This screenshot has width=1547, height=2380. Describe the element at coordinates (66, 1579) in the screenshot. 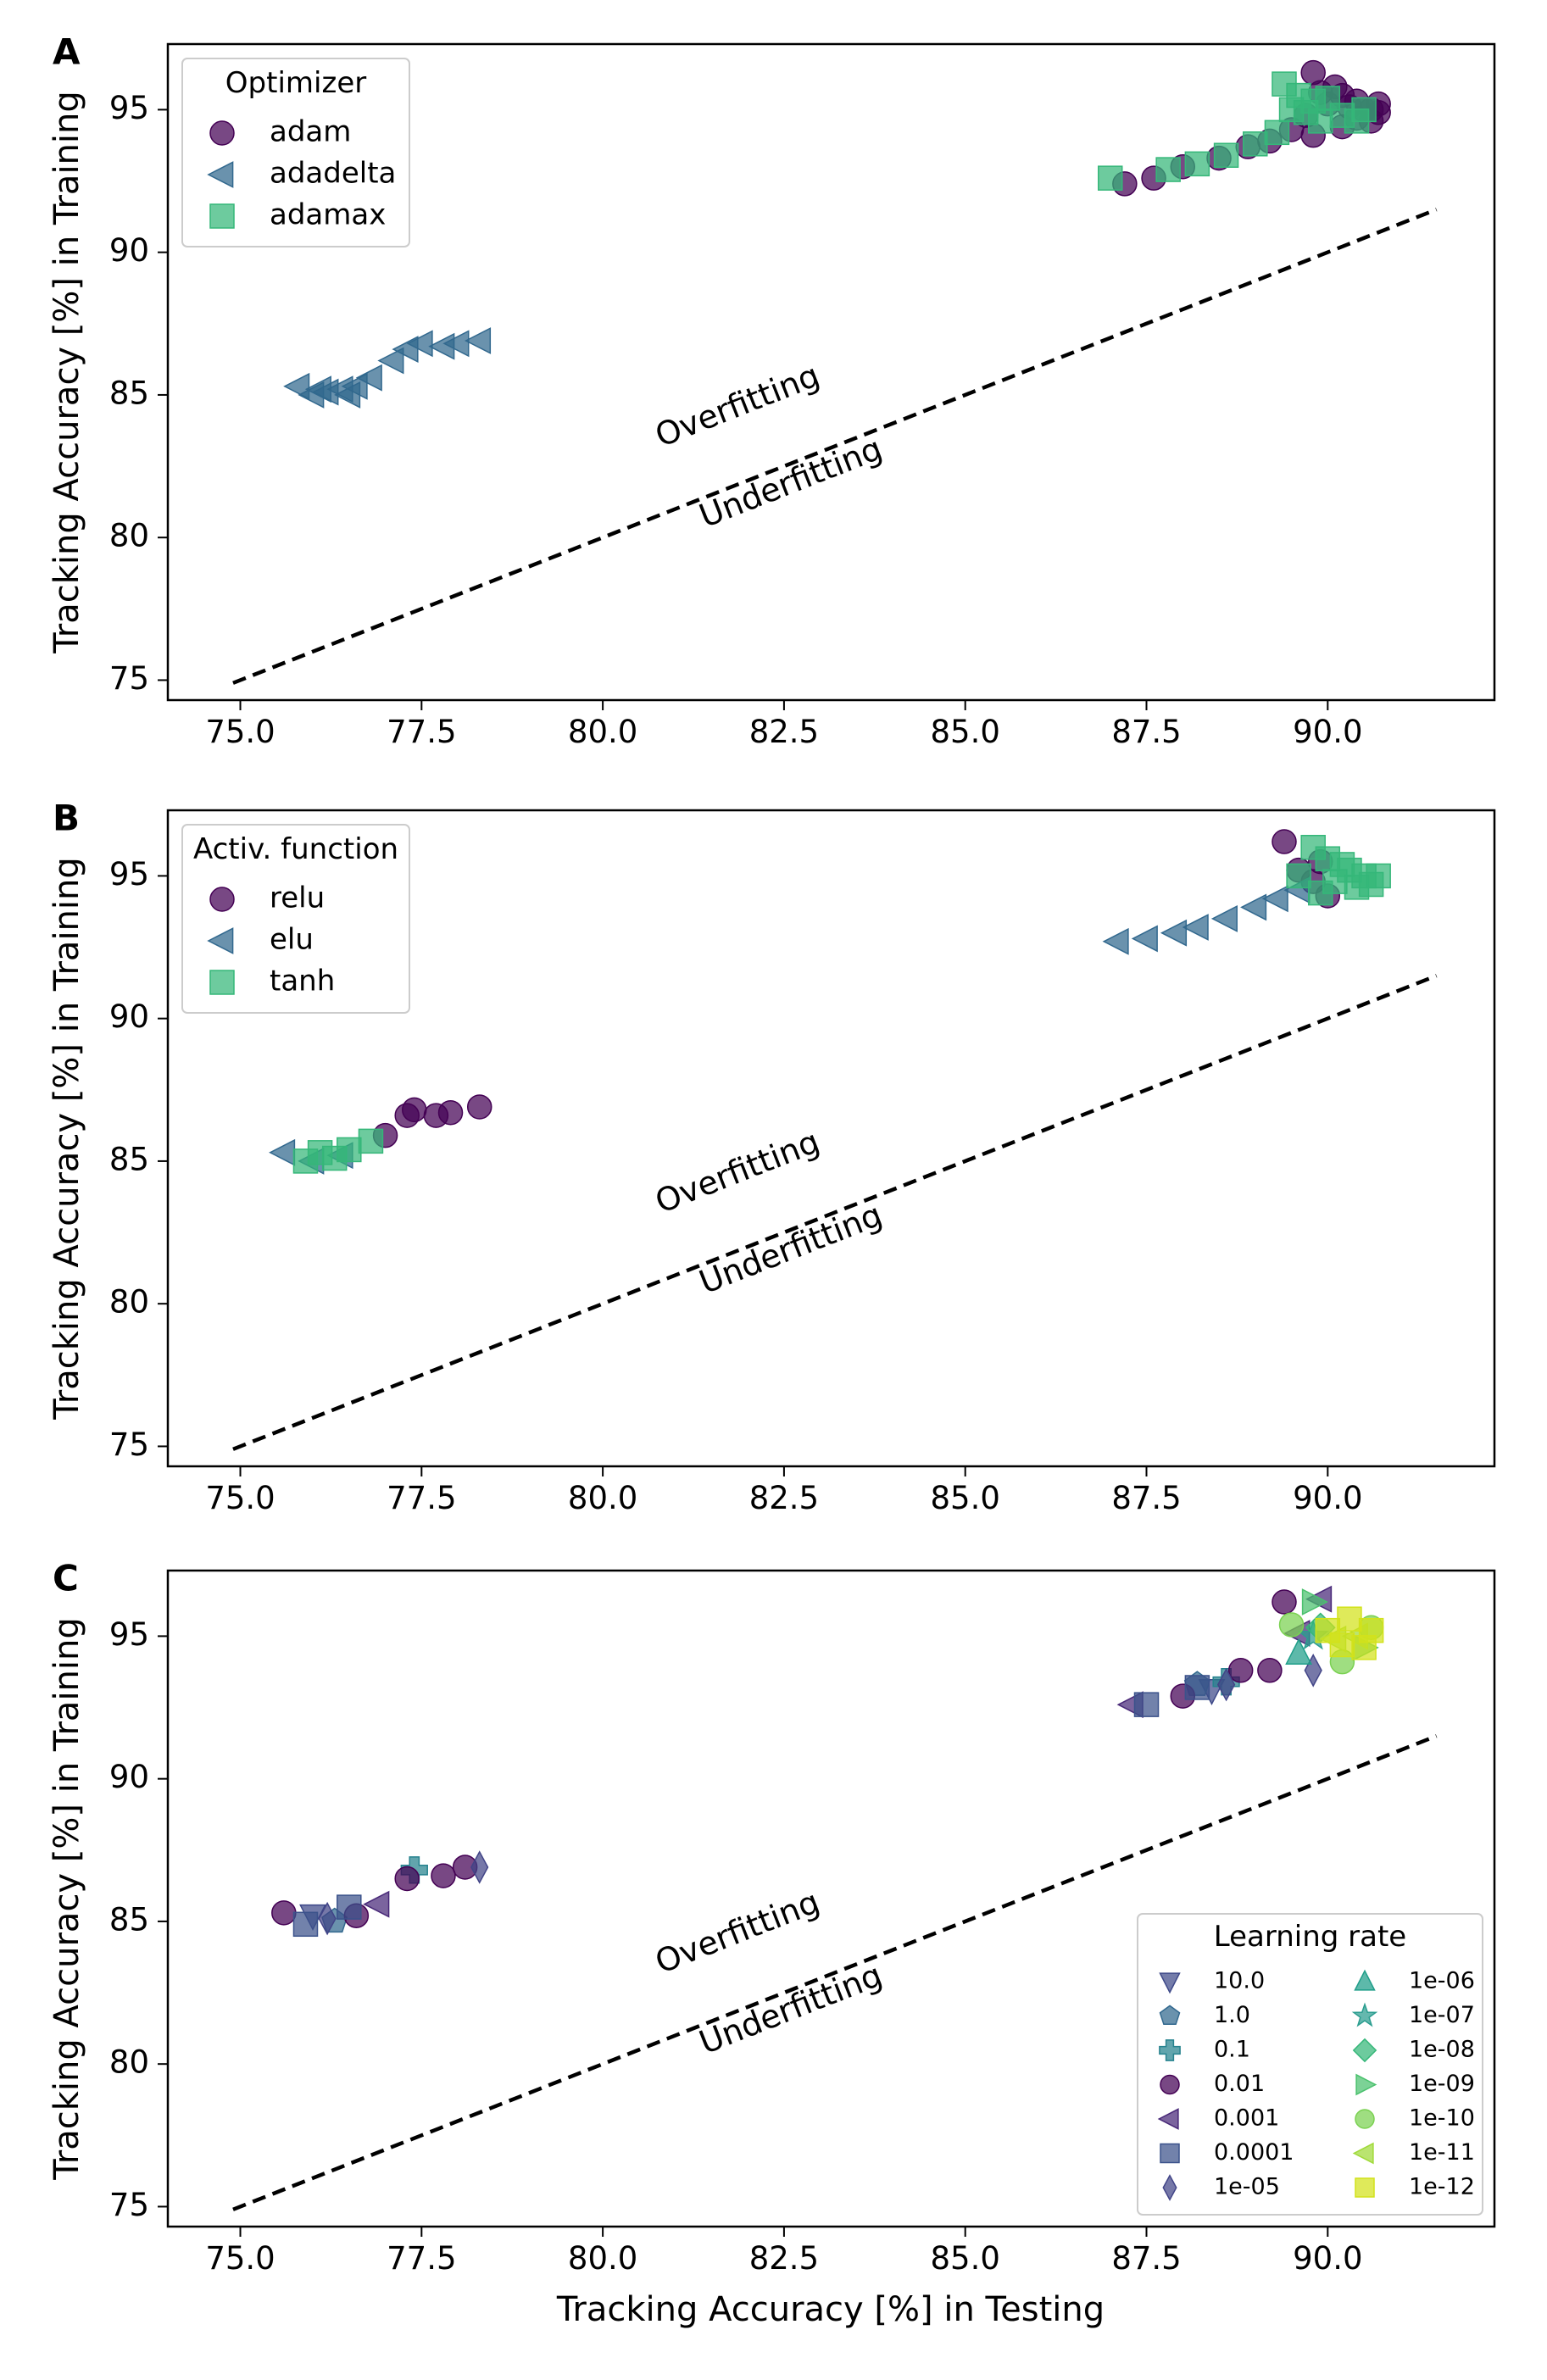

I see `panel-label: C` at that location.